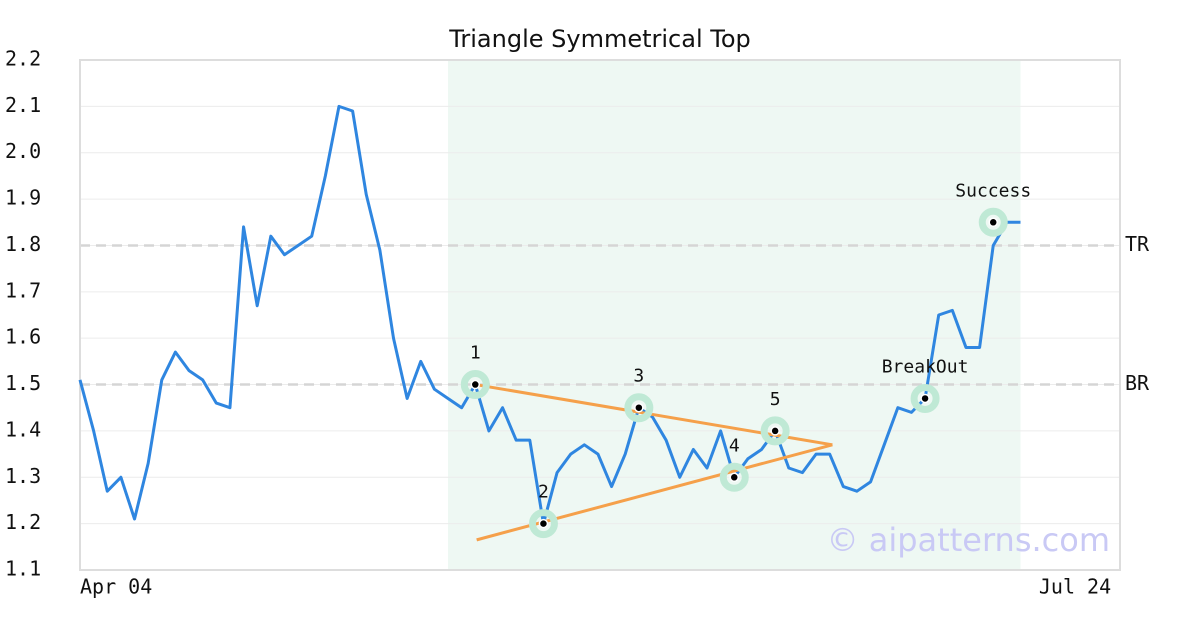  What do you see at coordinates (475, 353) in the screenshot?
I see `point-label: 1` at bounding box center [475, 353].